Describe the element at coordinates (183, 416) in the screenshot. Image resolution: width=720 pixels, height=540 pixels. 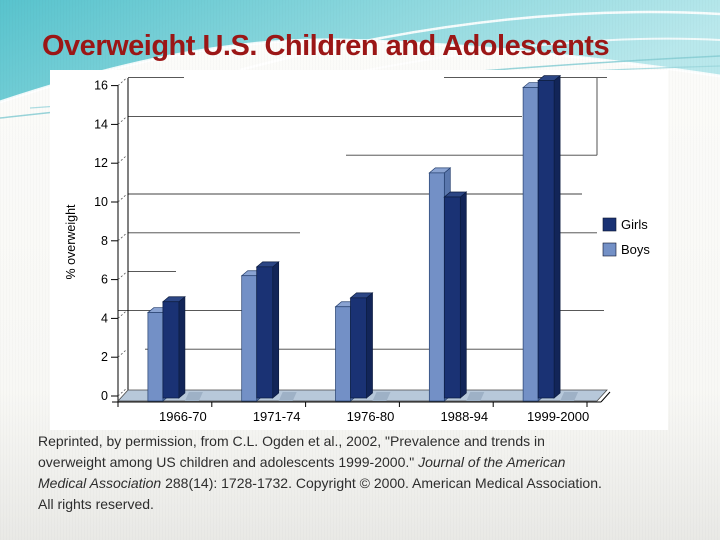
I see `x-tick-label: 1966-70` at that location.